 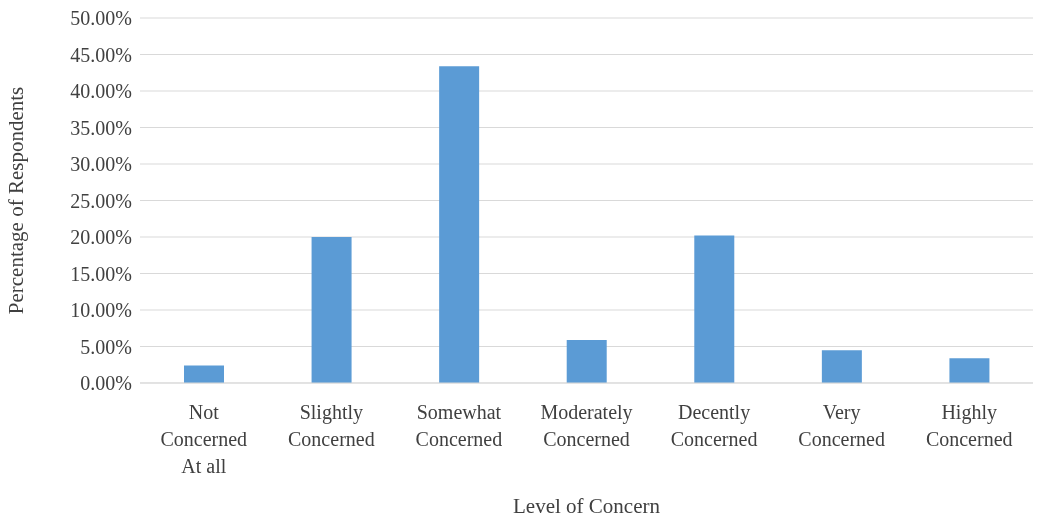 I want to click on x-tick-label: Somewhat Concerned, so click(x=459, y=425).